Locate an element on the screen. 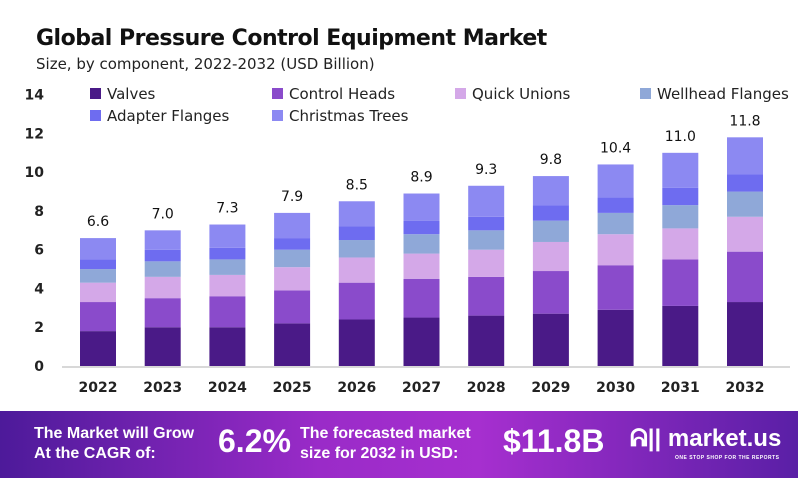  x-tick-label: 2028 is located at coordinates (486, 388).